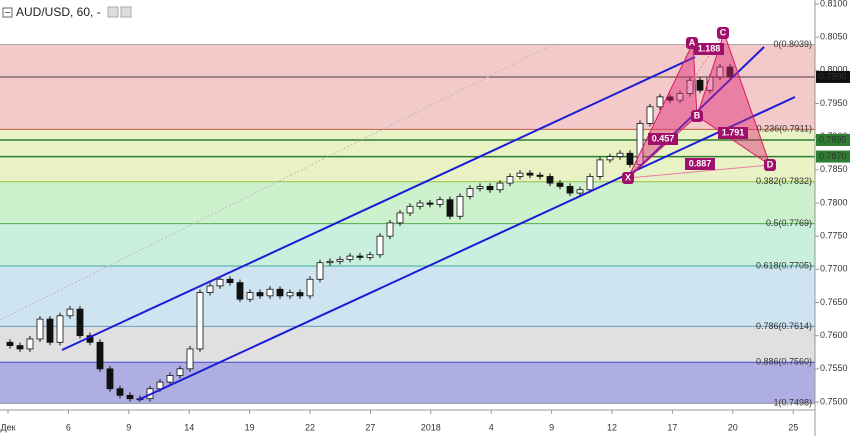 The height and width of the screenshot is (436, 850). Describe the element at coordinates (792, 403) in the screenshot. I see `fib-label: 1(0.7498)` at that location.